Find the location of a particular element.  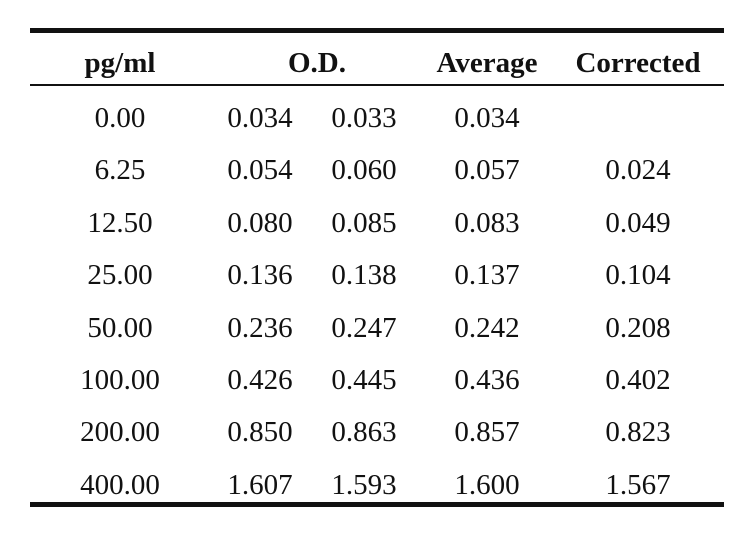

cell-od-replicate-2: 1.593 is located at coordinates (364, 484).